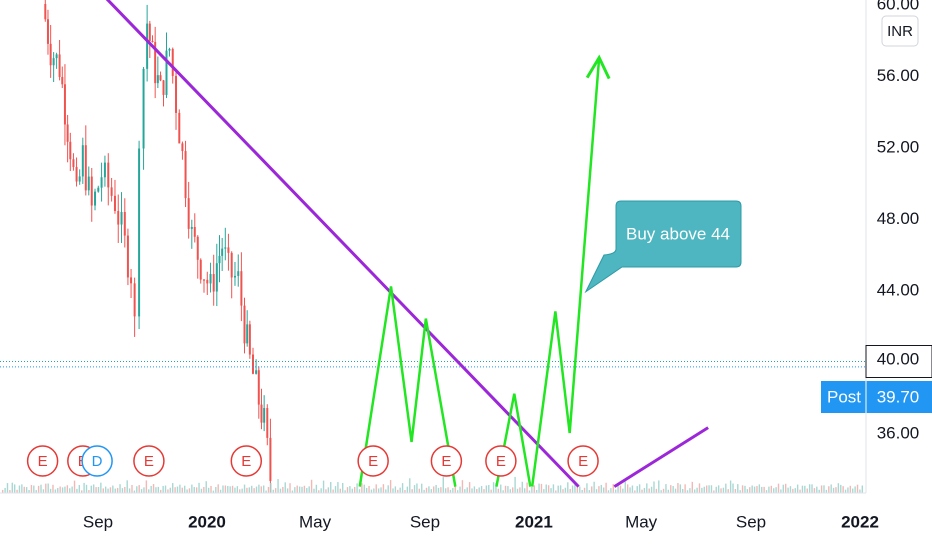  What do you see at coordinates (598, 67) in the screenshot?
I see `projection-arrowhead` at bounding box center [598, 67].